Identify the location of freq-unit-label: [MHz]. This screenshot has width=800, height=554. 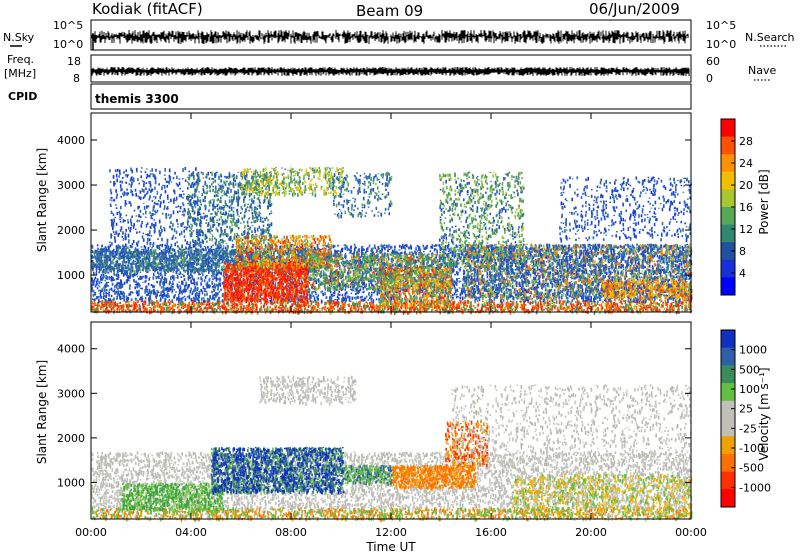
(20, 73).